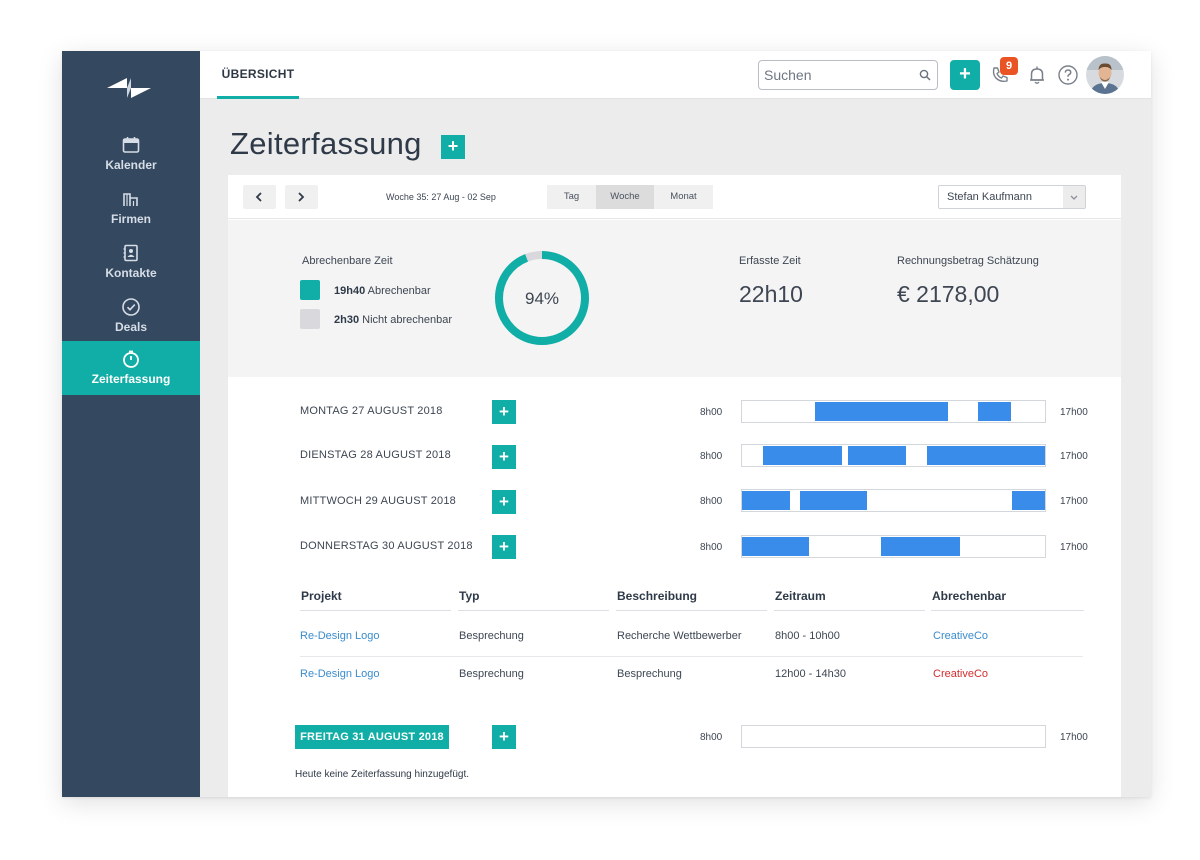 The height and width of the screenshot is (860, 1200). Describe the element at coordinates (925, 75) in the screenshot. I see `search-icon` at that location.